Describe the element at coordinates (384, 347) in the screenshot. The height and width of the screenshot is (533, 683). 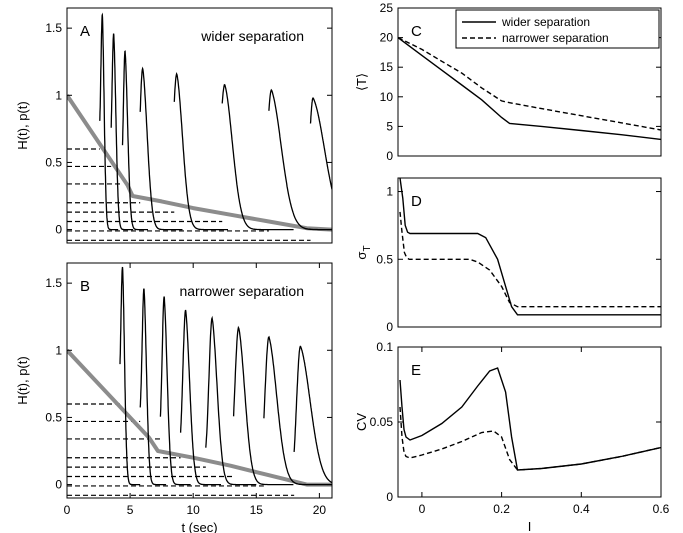
I see `panel-e-ytick-label: 0.1` at that location.